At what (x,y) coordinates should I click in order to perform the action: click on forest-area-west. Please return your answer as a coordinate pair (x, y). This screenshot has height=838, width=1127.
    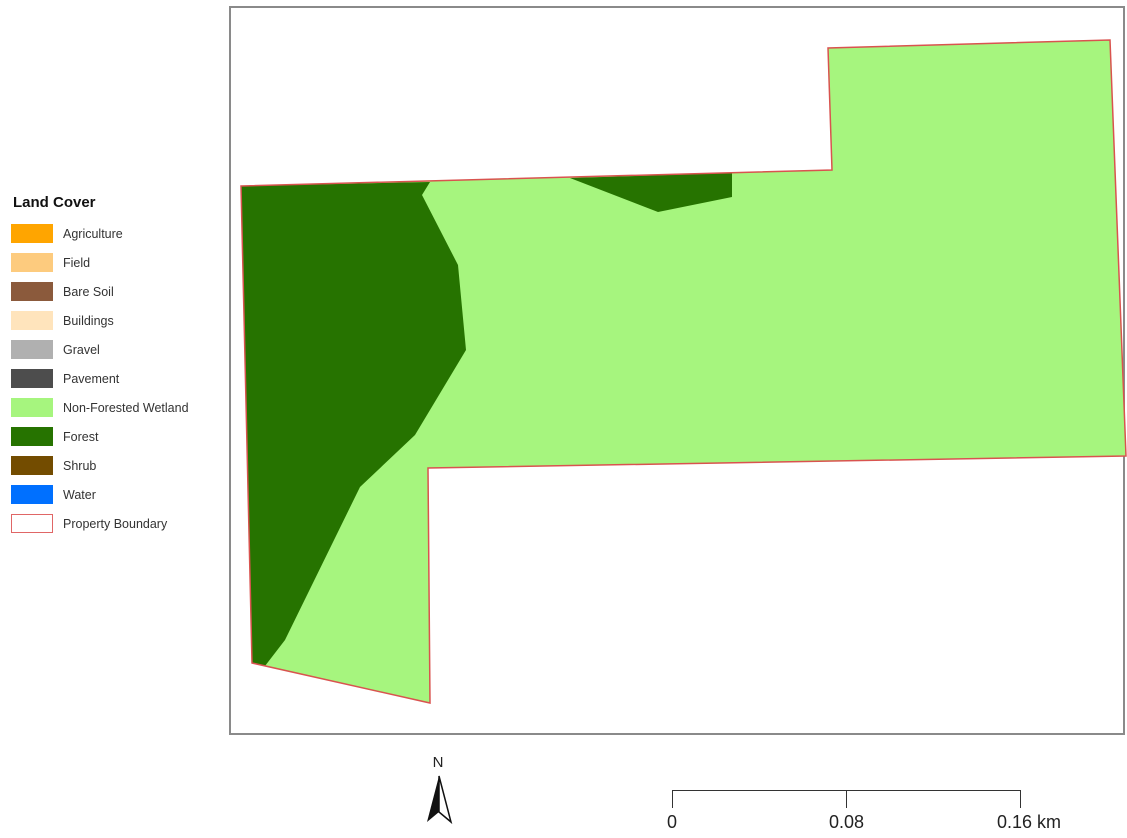
    Looking at the image, I should click on (353, 424).